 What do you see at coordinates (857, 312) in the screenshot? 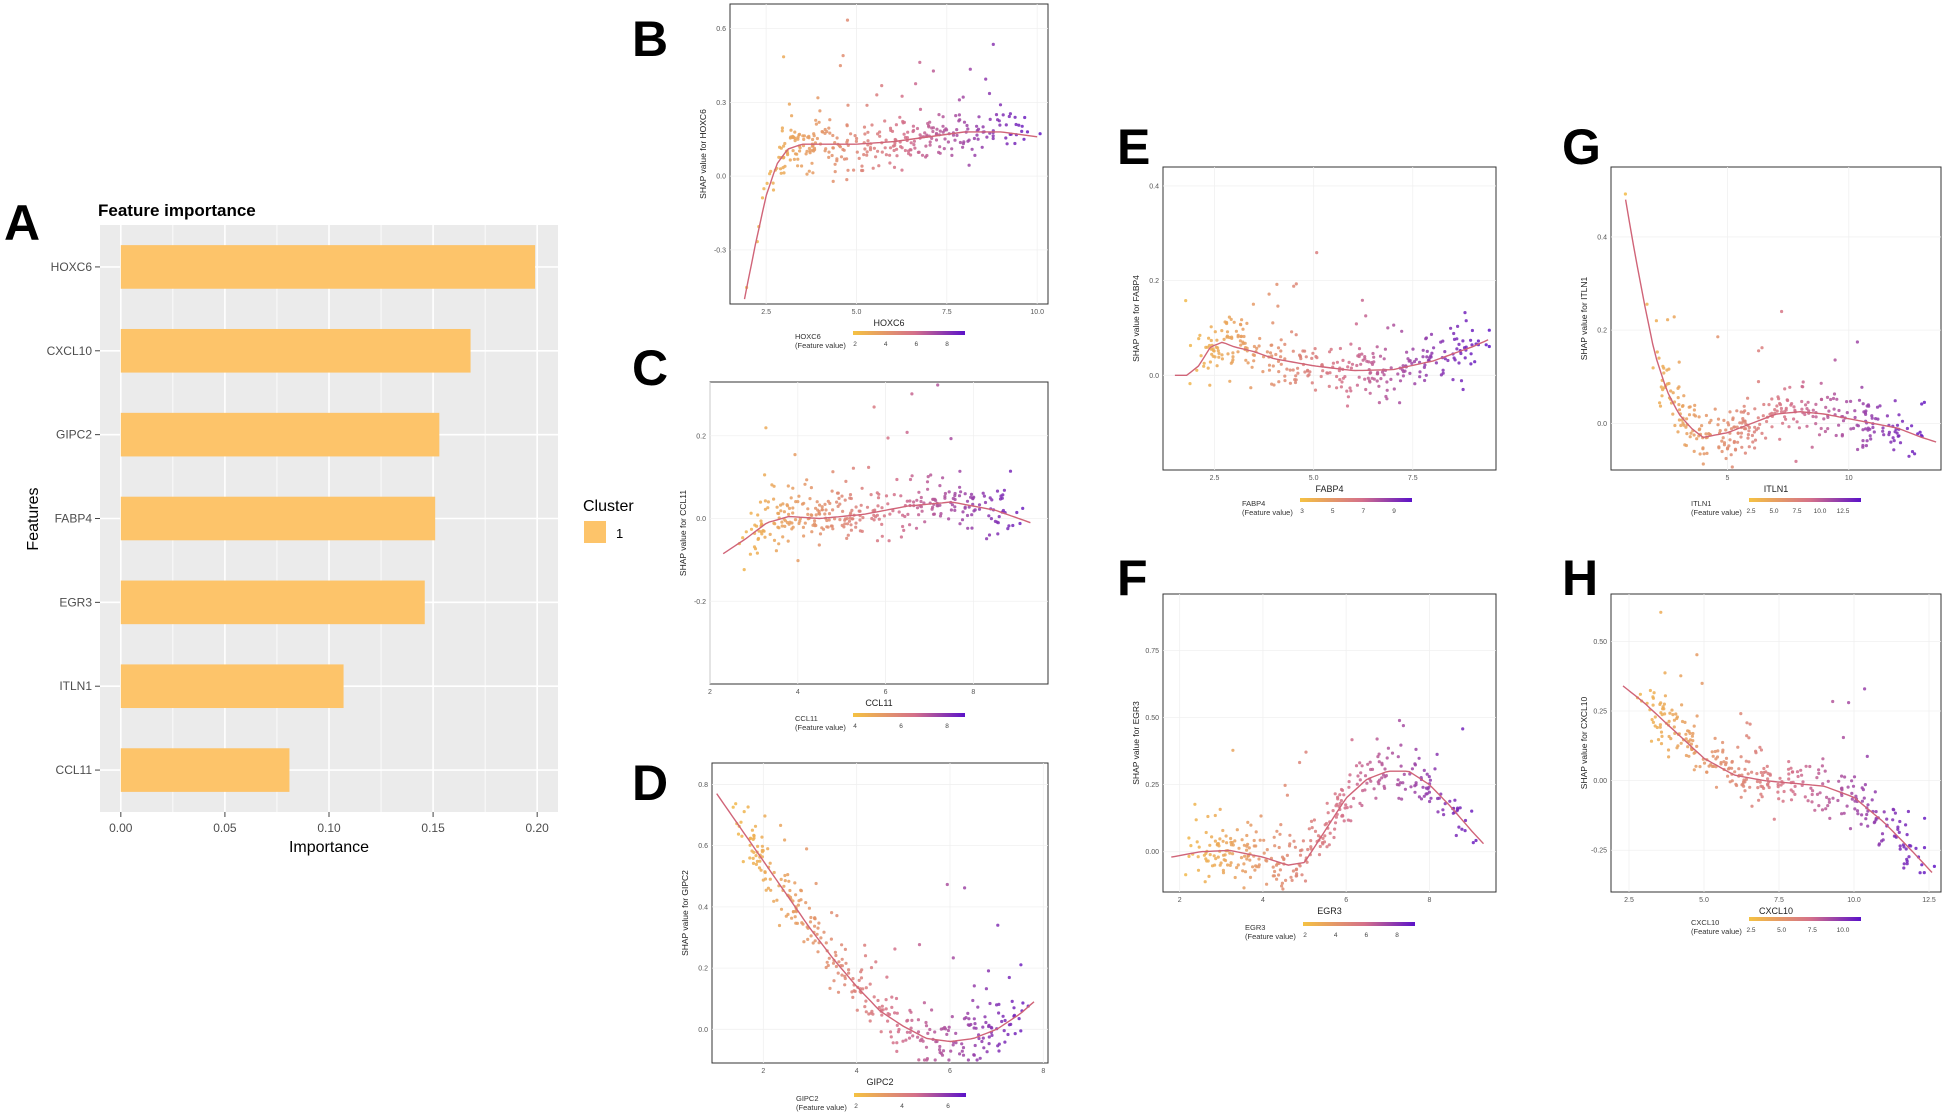
I see `x-tick-label: 5.0` at bounding box center [857, 312].